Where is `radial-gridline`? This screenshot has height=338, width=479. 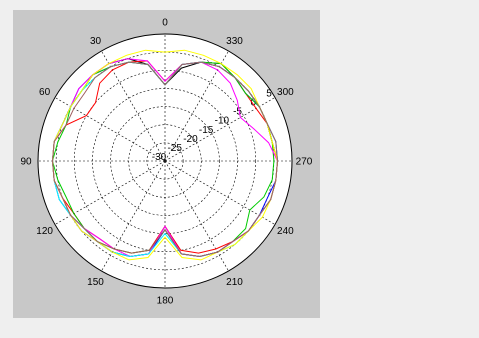 radial-gridline is located at coordinates (165, 161).